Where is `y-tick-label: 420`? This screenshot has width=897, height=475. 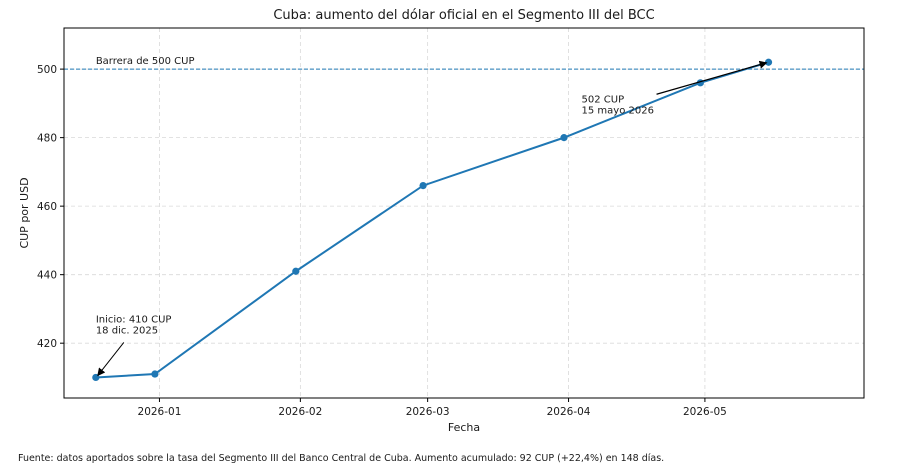 y-tick-label: 420 is located at coordinates (47, 344).